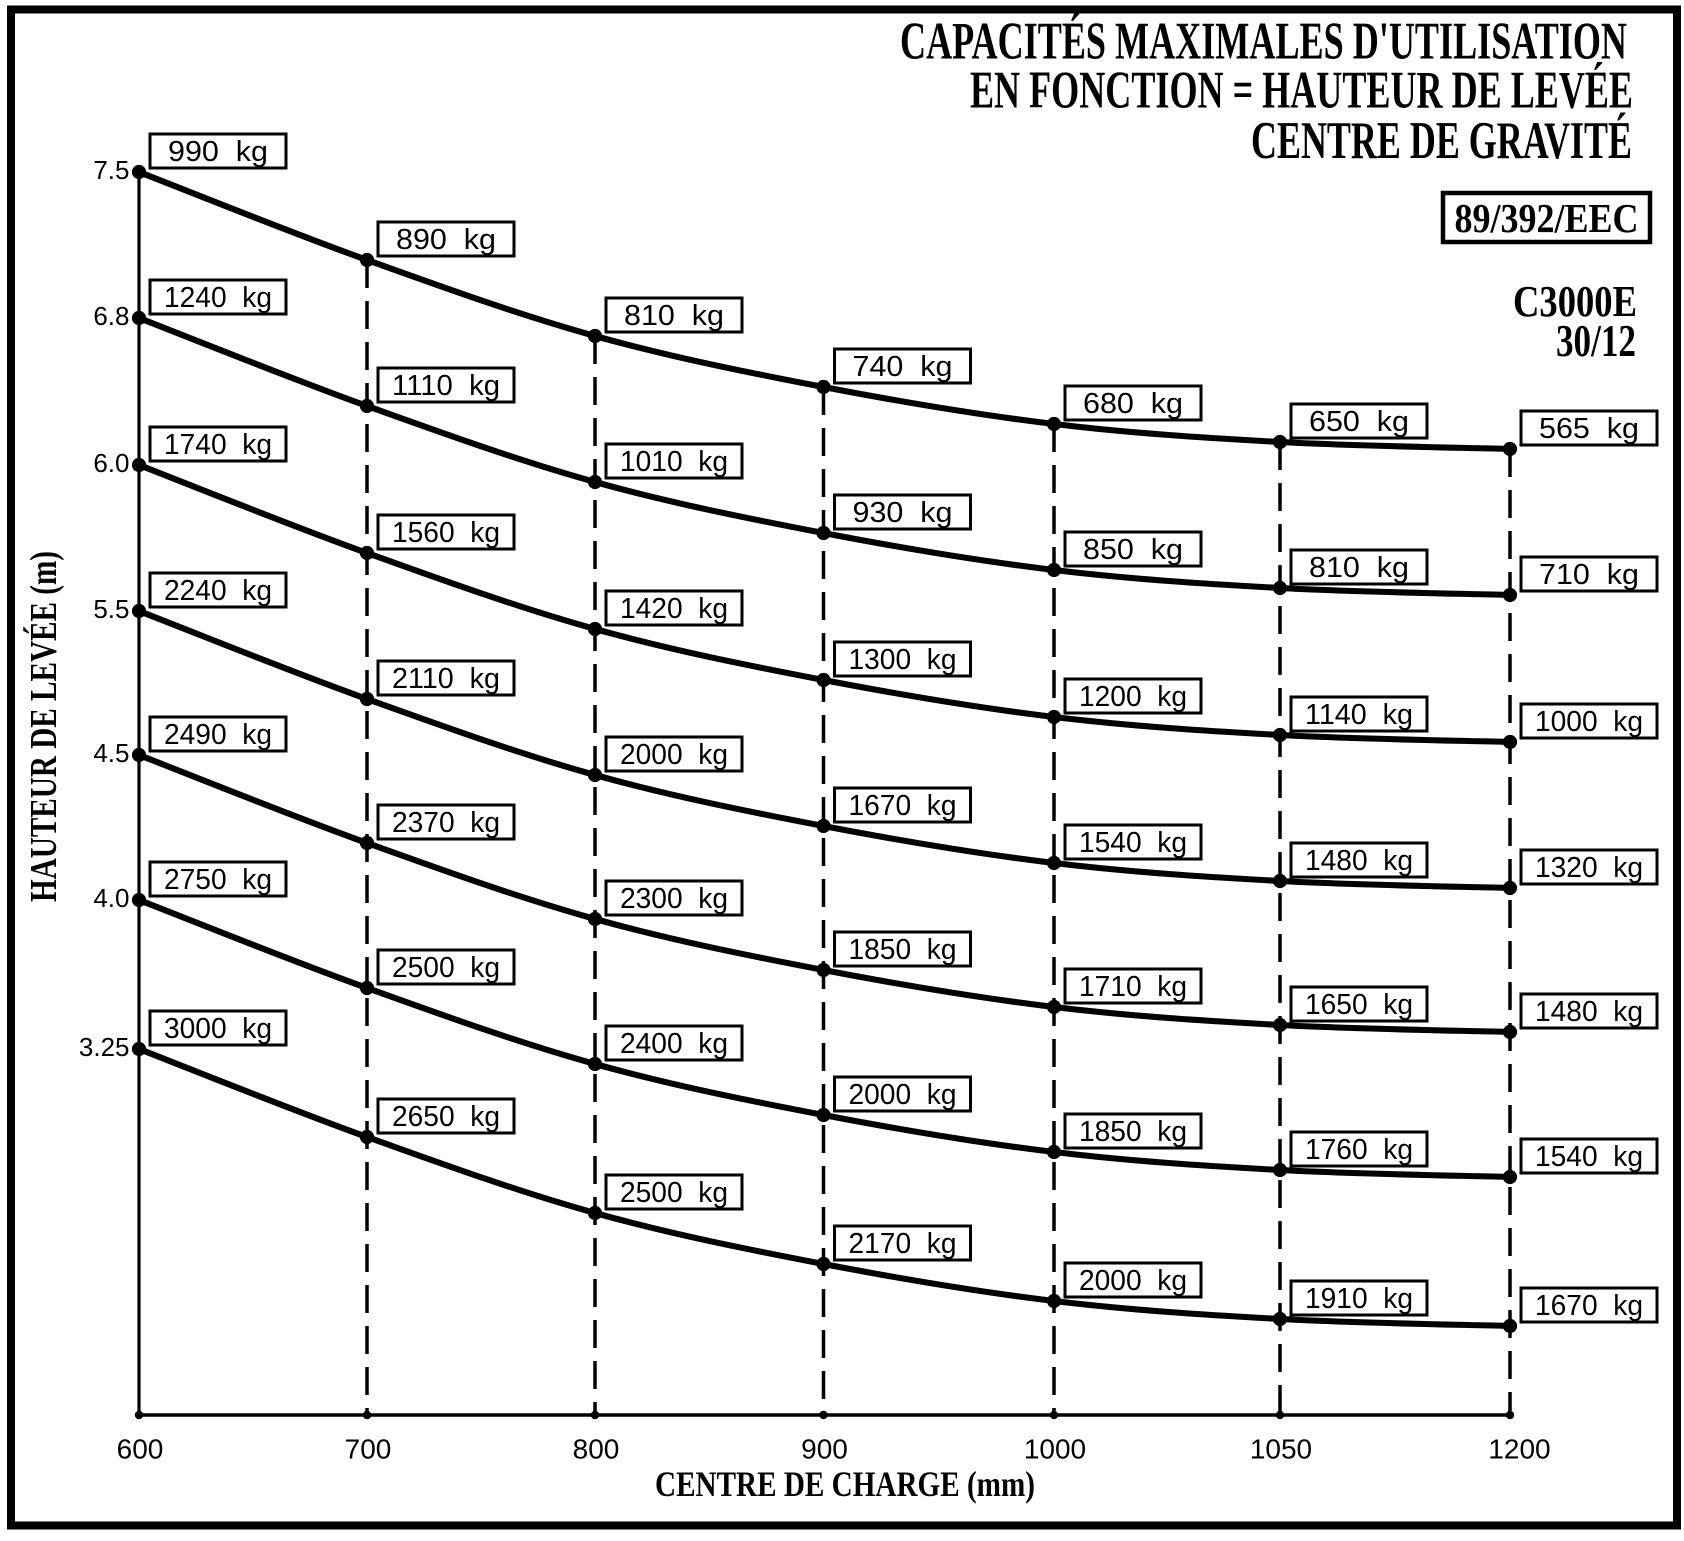 The height and width of the screenshot is (1541, 1684). What do you see at coordinates (218, 445) in the screenshot?
I see `svg-text: 1740 kg` at bounding box center [218, 445].